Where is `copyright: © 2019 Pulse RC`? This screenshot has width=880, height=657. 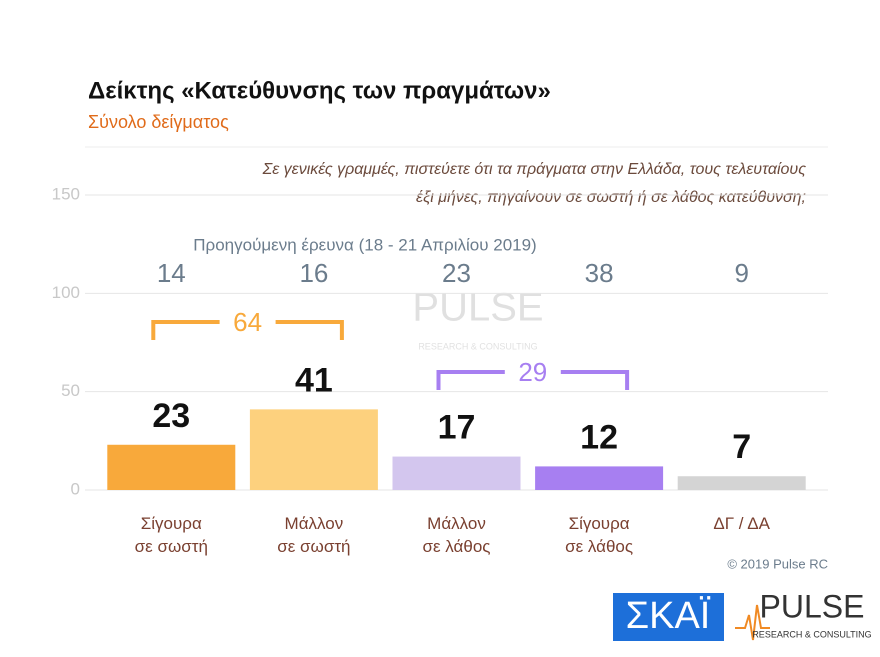 copyright: © 2019 Pulse RC is located at coordinates (777, 563).